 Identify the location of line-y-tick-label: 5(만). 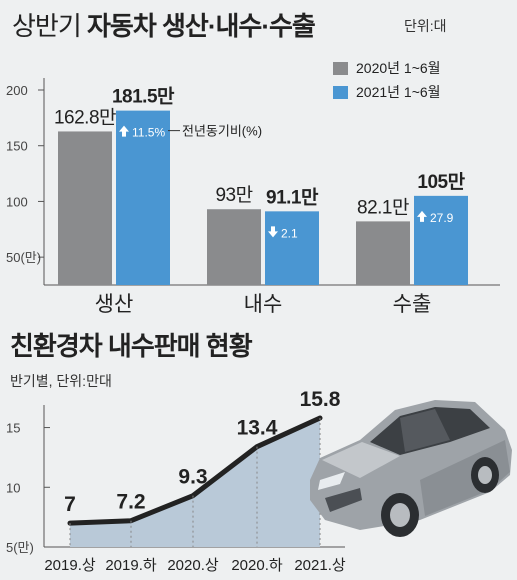
(20, 547).